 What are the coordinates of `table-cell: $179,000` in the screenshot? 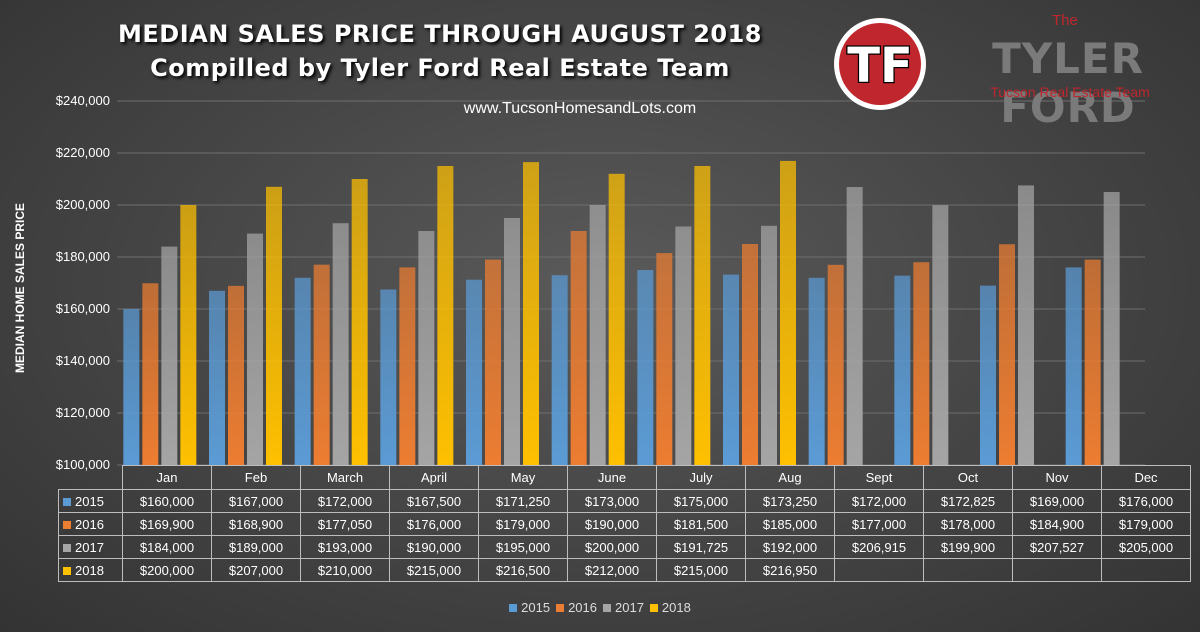 It's located at (523, 524).